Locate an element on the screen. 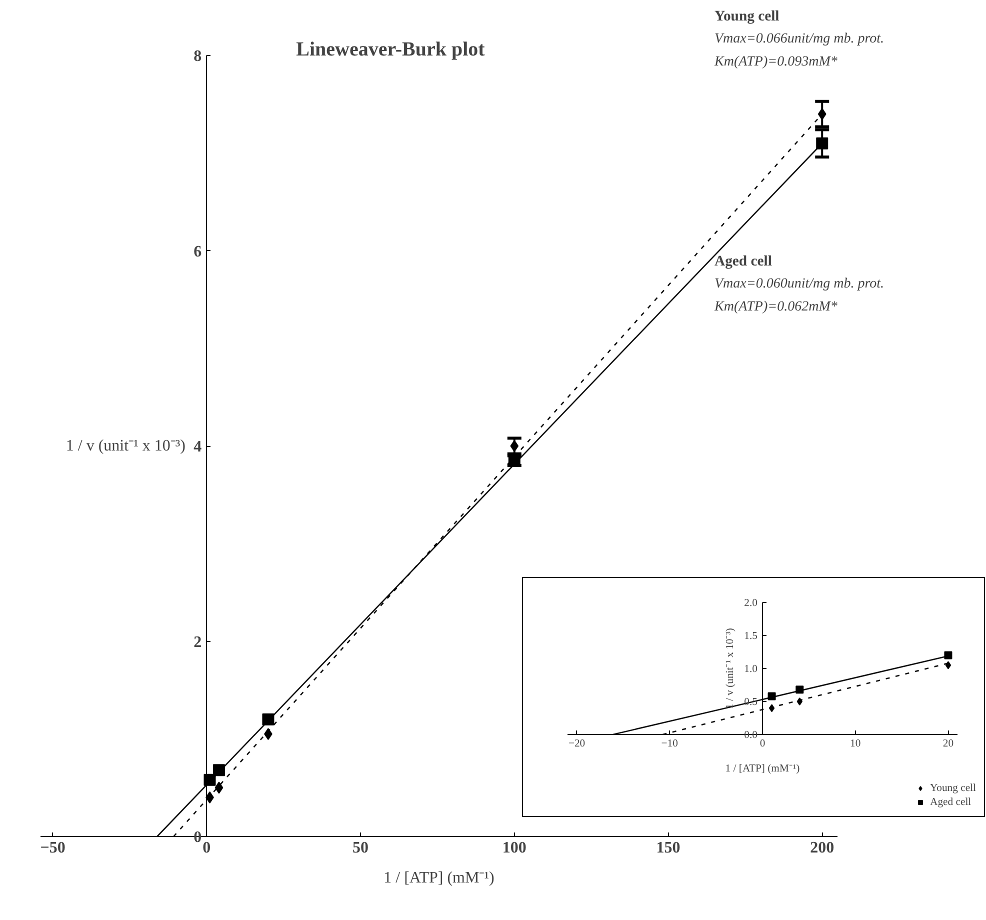 This screenshot has height=920, width=986. chart-title: Lineweaver-Burk plot is located at coordinates (391, 49).